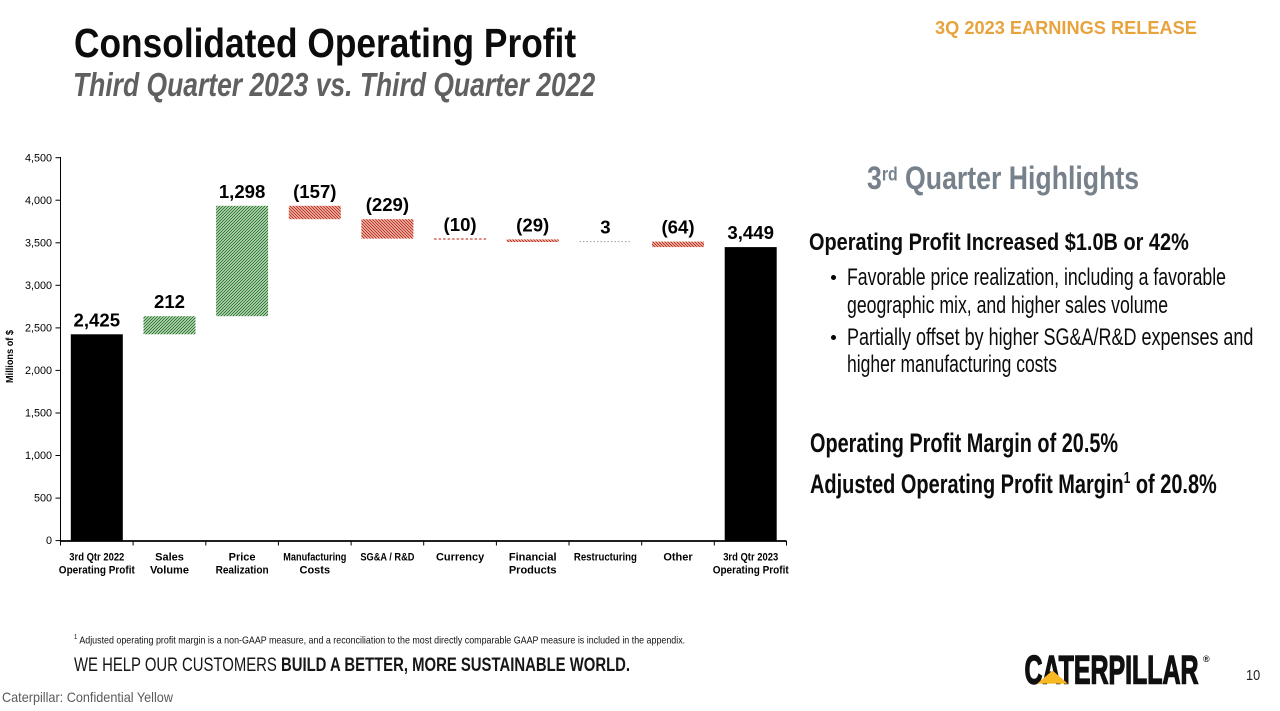  I want to click on svg-text: 3rd Qtr 2023, so click(750, 558).